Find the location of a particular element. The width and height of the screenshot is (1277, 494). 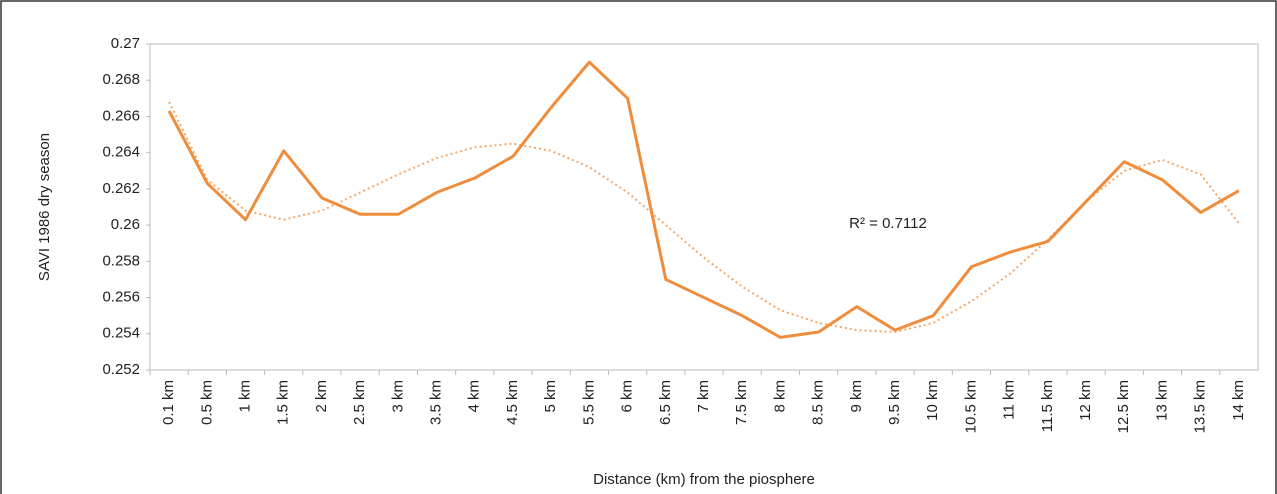

x-tick-label: 0.1 km is located at coordinates (168, 402).